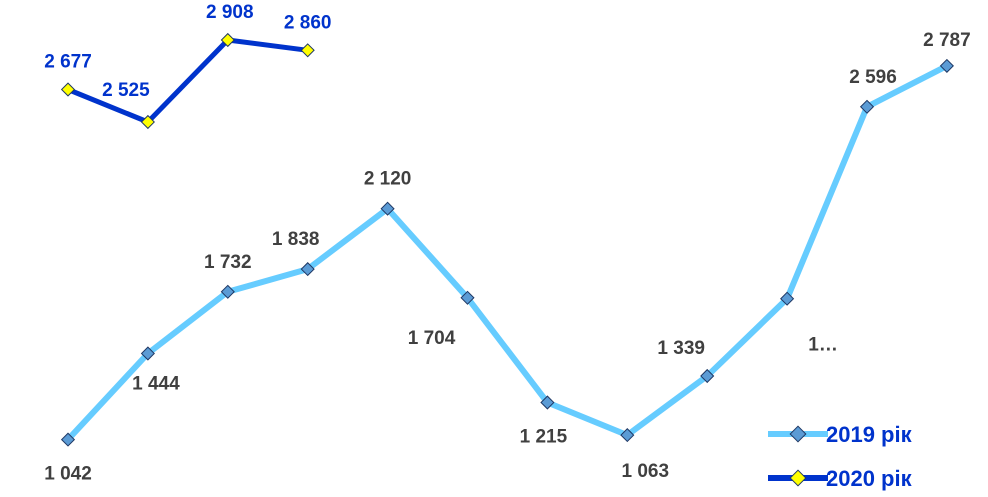  What do you see at coordinates (388, 179) in the screenshot?
I see `series-0-label-4: 2 120` at bounding box center [388, 179].